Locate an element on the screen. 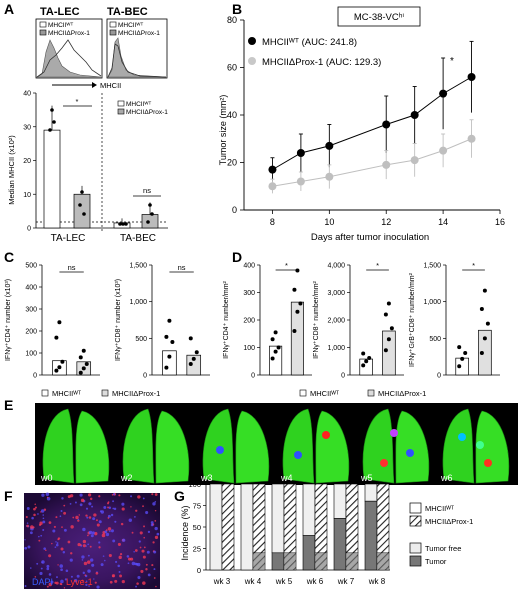  legend-swatch-wt is located at coordinates (45, 393).